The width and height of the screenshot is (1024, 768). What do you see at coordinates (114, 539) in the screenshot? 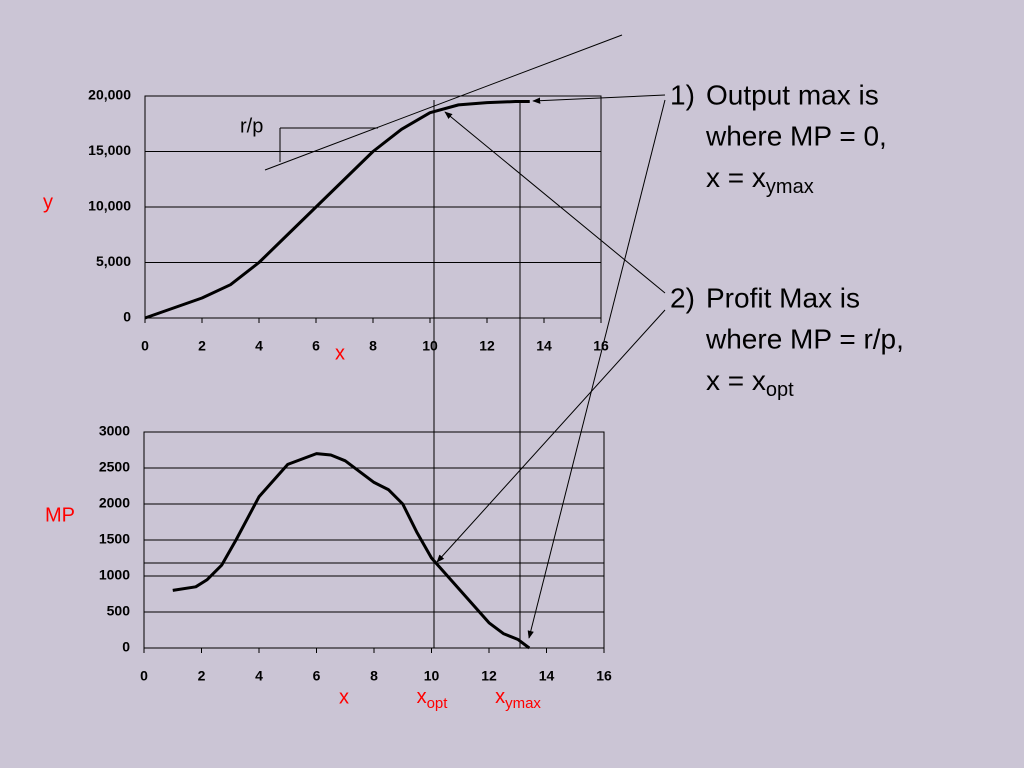
I see `y-tick-label: 1500` at bounding box center [114, 539].